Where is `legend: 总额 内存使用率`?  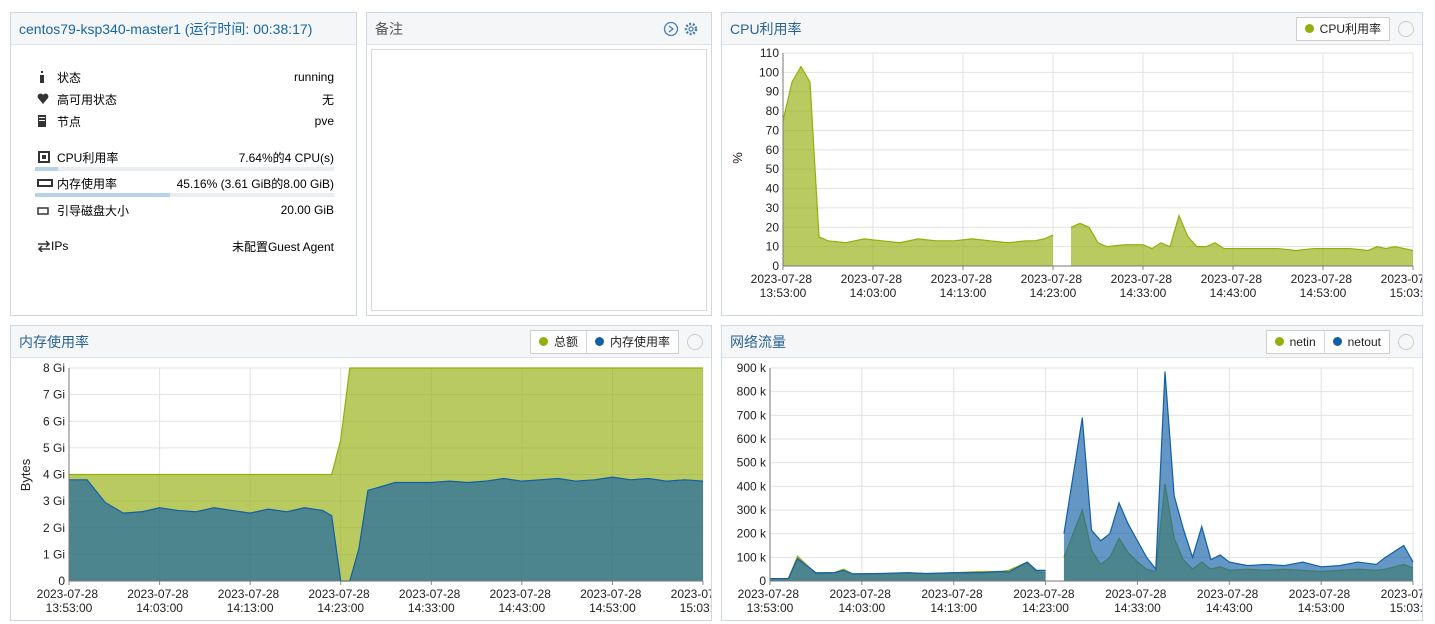
legend: 总额 内存使用率 is located at coordinates (604, 341).